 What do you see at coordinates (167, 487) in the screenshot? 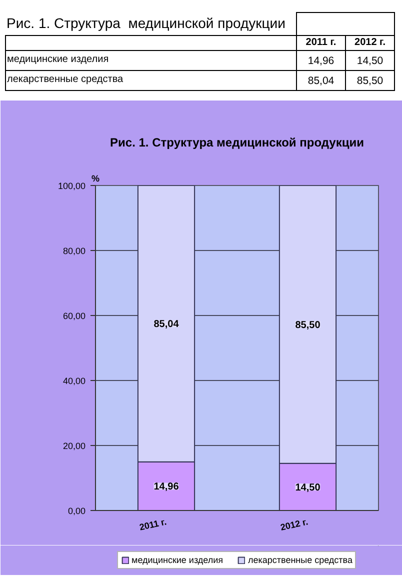
I see `data-label: 14,96` at bounding box center [167, 487].